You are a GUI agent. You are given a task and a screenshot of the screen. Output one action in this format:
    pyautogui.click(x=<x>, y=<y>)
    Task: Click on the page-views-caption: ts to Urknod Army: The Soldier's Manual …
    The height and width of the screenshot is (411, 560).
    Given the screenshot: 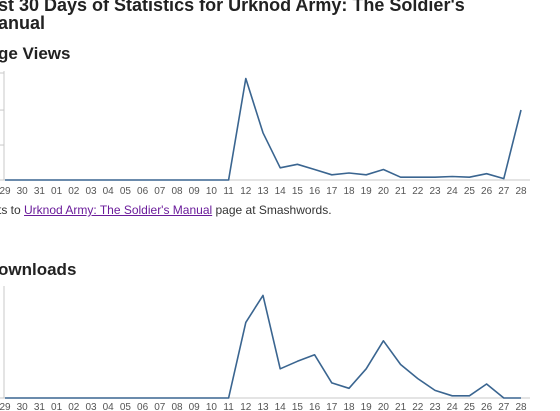 What is the action you would take?
    pyautogui.click(x=166, y=210)
    